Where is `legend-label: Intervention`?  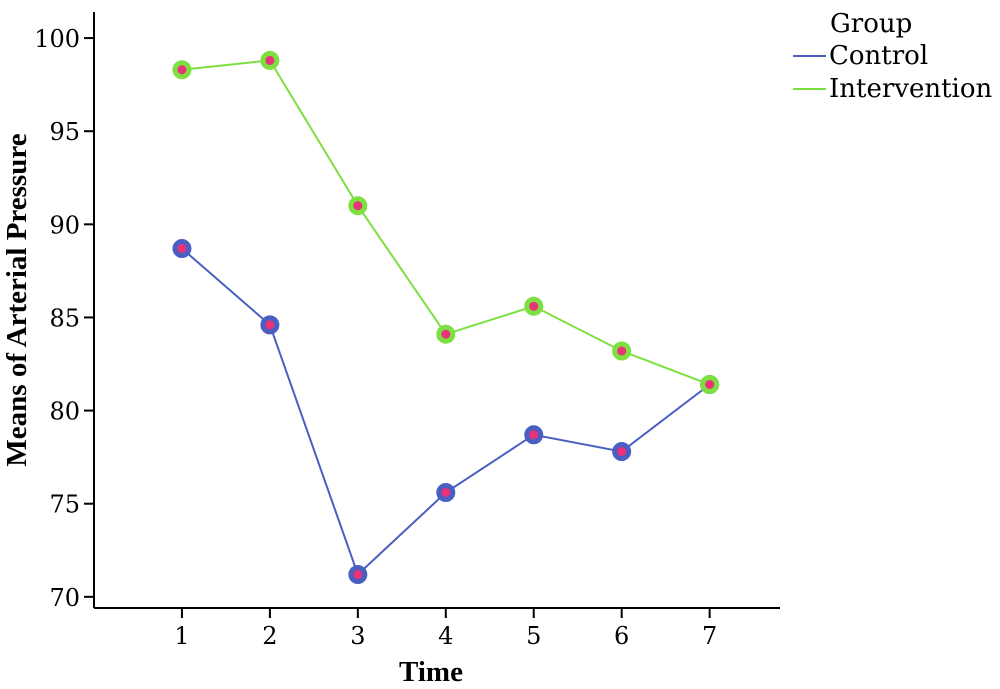
legend-label: Intervention is located at coordinates (911, 89).